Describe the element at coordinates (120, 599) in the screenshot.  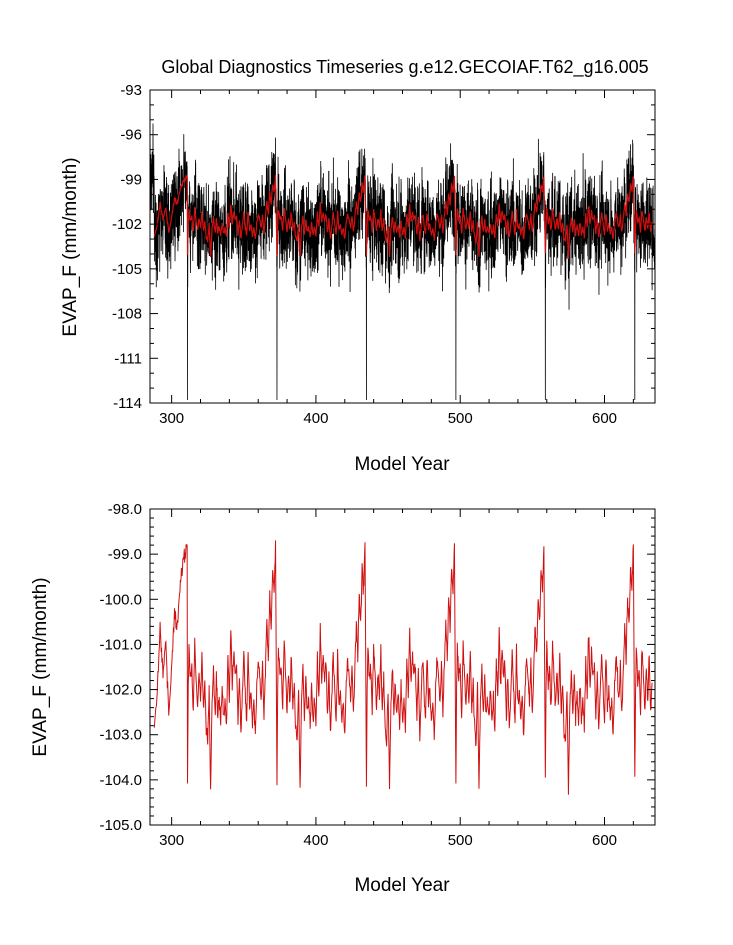
I see `bottom-y-tick-label: -100.0` at that location.